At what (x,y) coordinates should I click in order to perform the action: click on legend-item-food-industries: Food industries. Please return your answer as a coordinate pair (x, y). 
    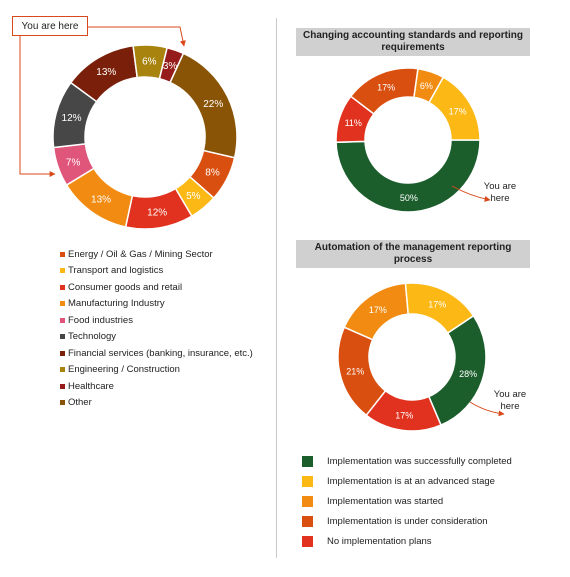
    Looking at the image, I should click on (156, 320).